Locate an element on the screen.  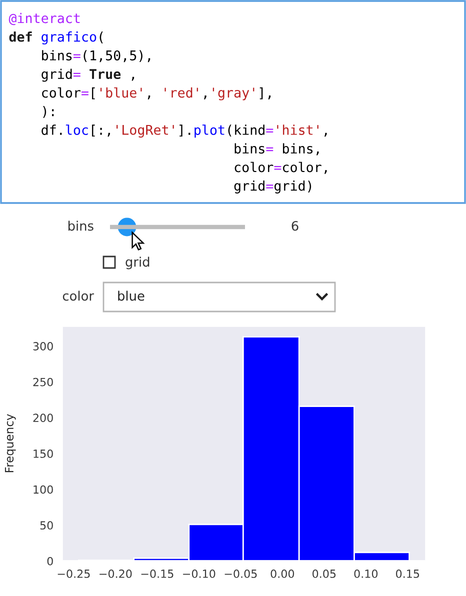
text: color=['blue', 'red','gray'], is located at coordinates (156, 93).